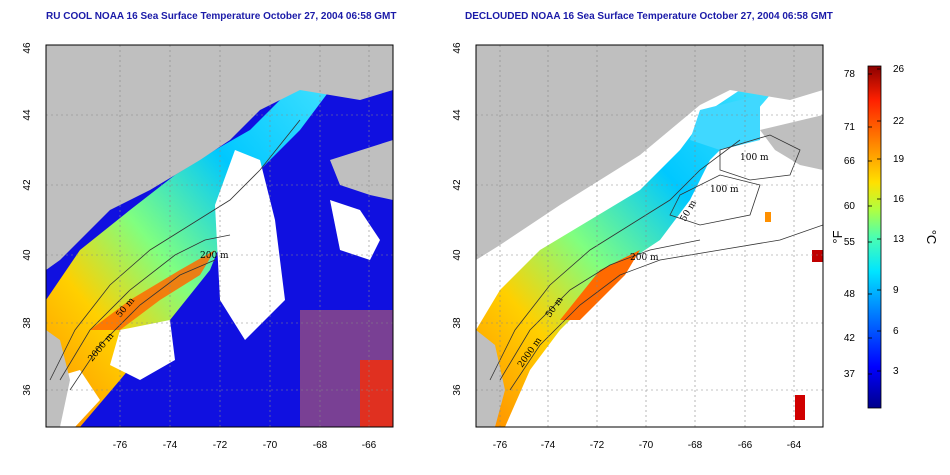  What do you see at coordinates (245, 445) in the screenshot?
I see `left-x-axis: -76 -74 -72 -70 -68 -66` at bounding box center [245, 445].